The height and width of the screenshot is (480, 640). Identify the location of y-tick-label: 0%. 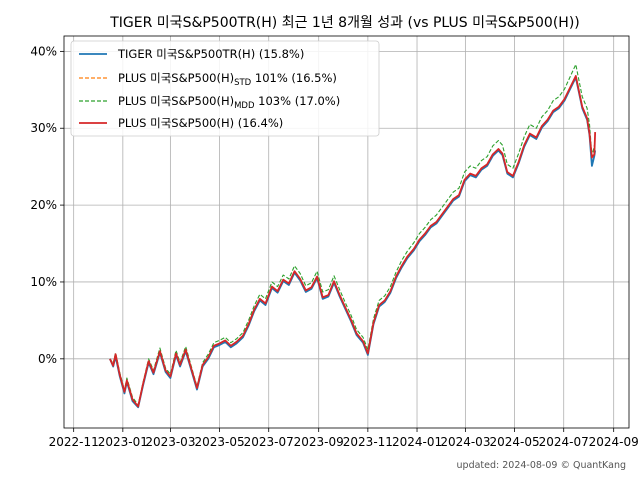
(47, 359).